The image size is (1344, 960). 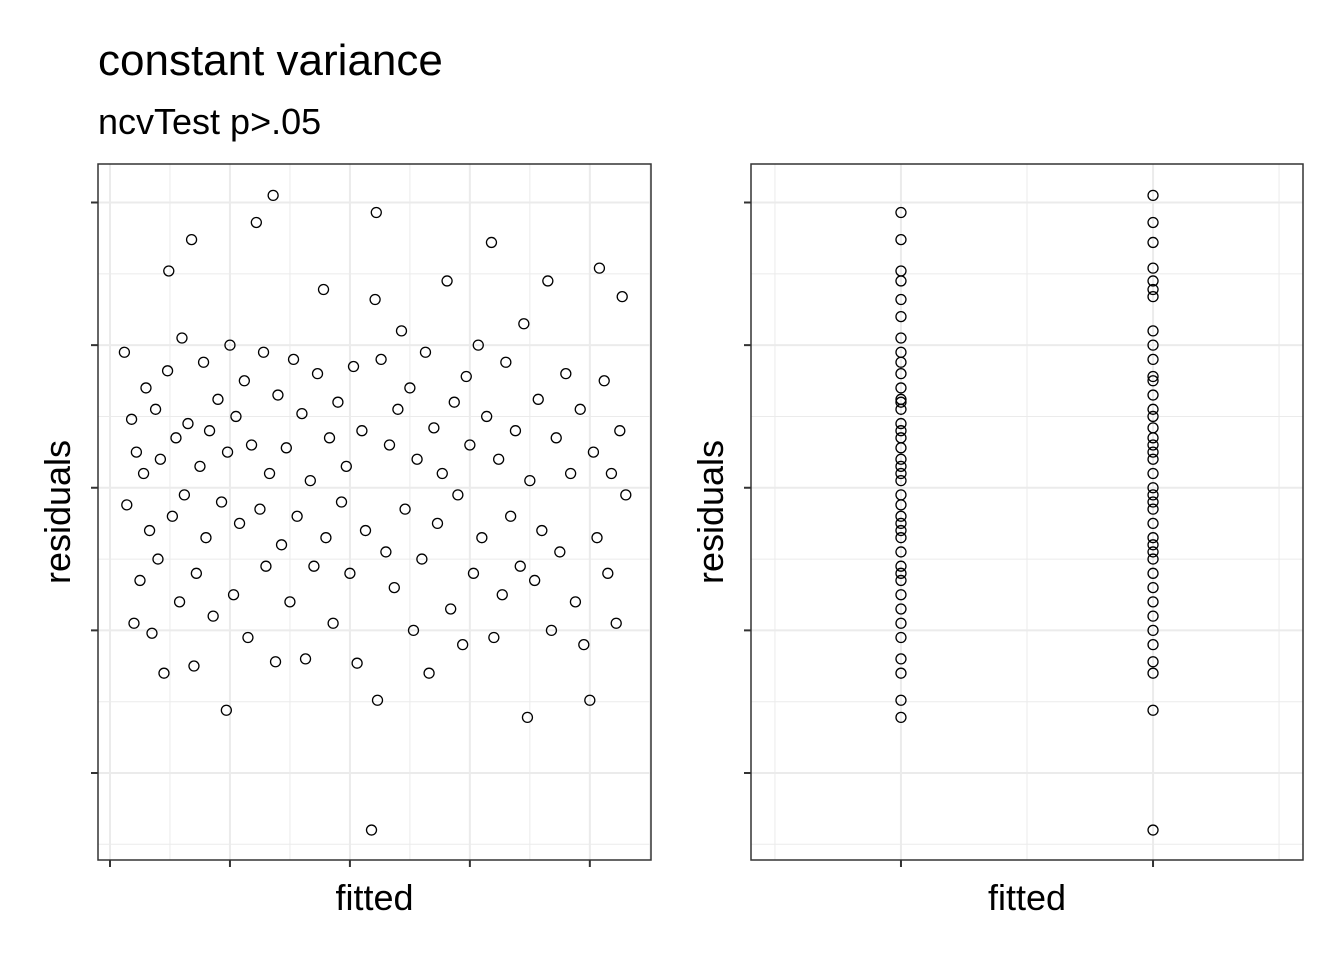 What do you see at coordinates (57, 512) in the screenshot?
I see `y-axis-label: residuals` at bounding box center [57, 512].